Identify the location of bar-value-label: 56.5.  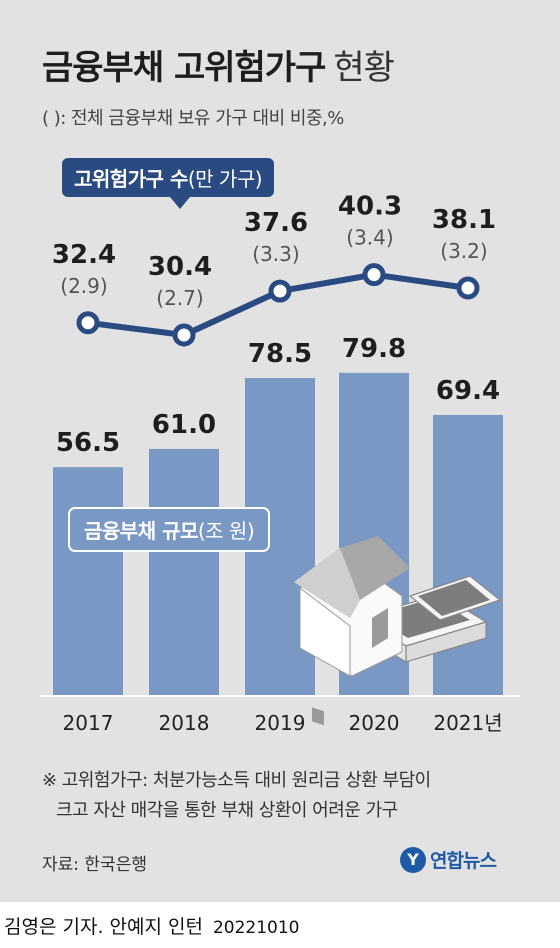
(88, 443).